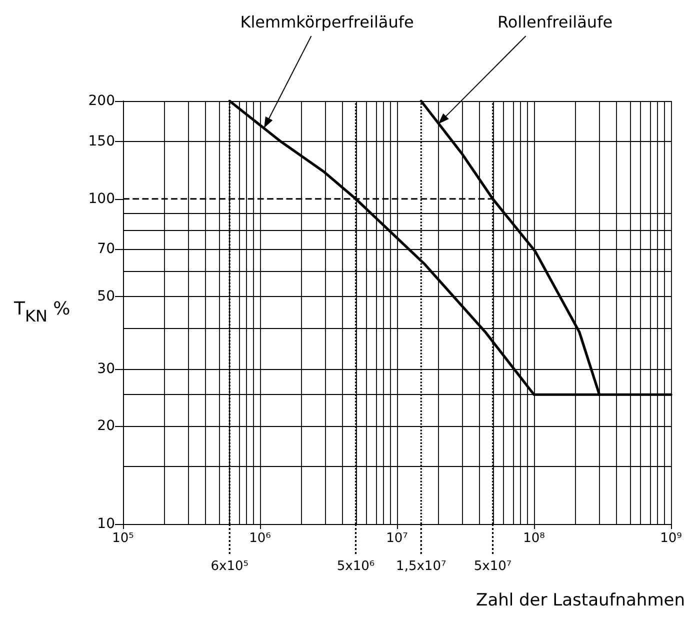 The height and width of the screenshot is (619, 697). I want to click on y-tick-label: 100, so click(101, 198).